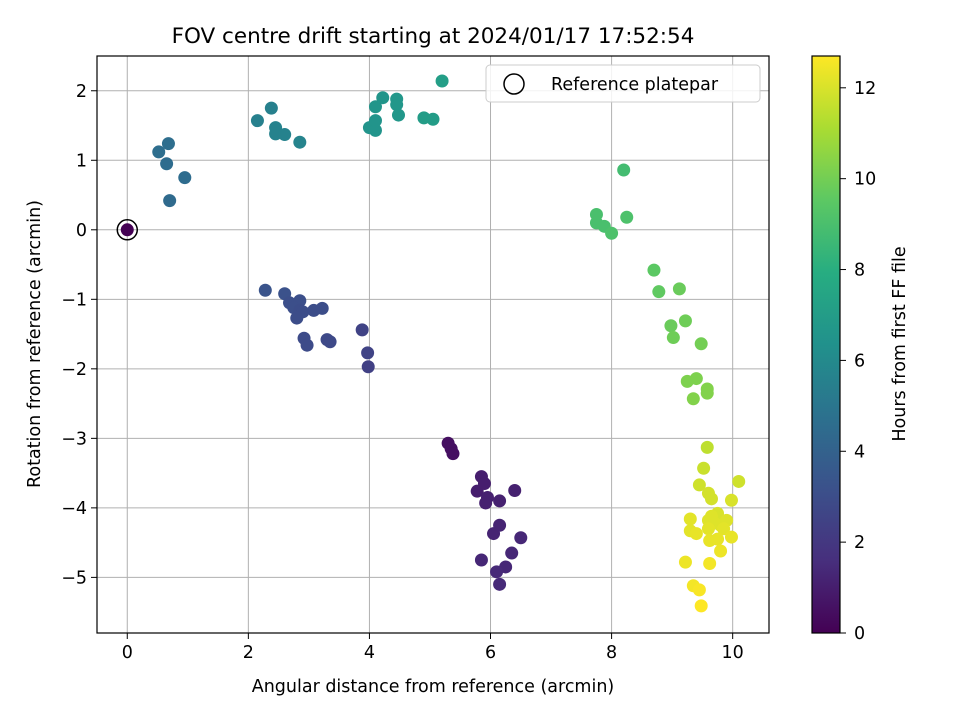 The image size is (960, 720). I want to click on y-tick-label: −3, so click(74, 439).